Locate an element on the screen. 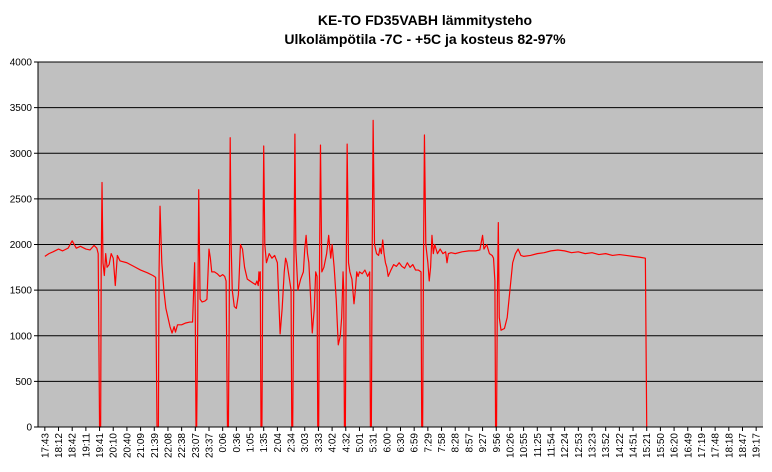  x-tick-label: 18:18 is located at coordinates (729, 445).